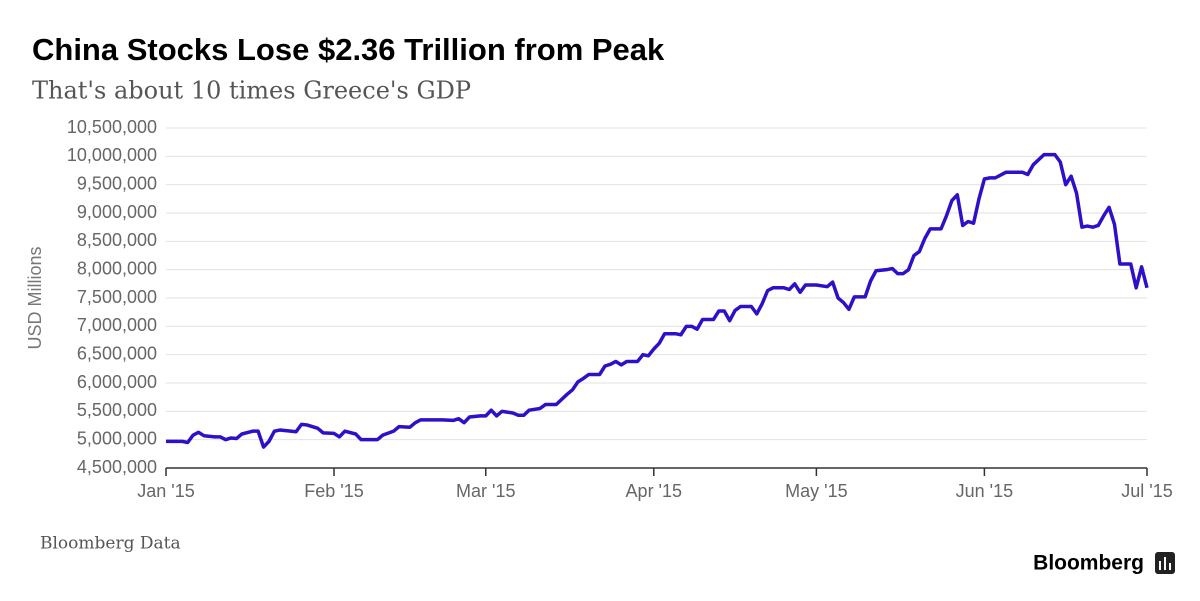  I want to click on x-tick-label: Jul '15, so click(1146, 491).